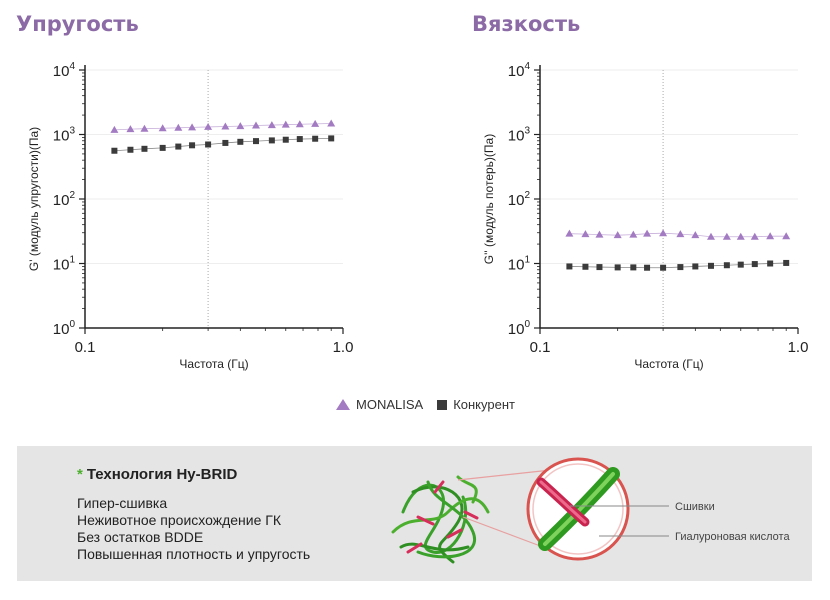  Describe the element at coordinates (77, 24) in the screenshot. I see `chart-title-elasticity: Упругость` at that location.